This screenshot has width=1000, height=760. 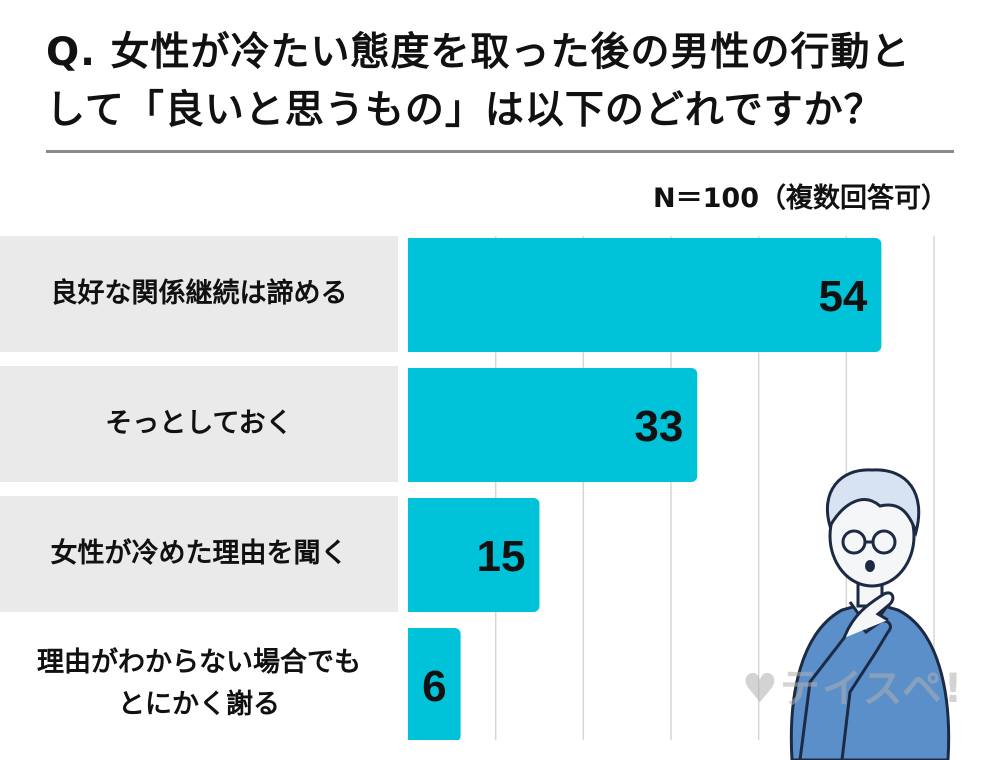 What do you see at coordinates (800, 198) in the screenshot?
I see `sample-size-note: N＝100（複数回答可）` at bounding box center [800, 198].